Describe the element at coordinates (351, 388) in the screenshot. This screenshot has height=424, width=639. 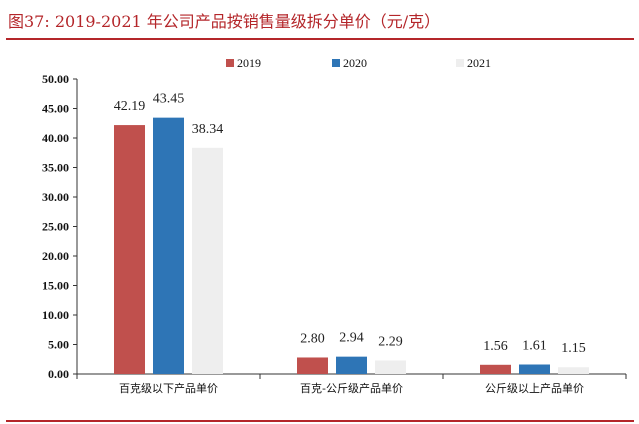
I see `x-category-label: 百克-公斤级产品单价` at that location.